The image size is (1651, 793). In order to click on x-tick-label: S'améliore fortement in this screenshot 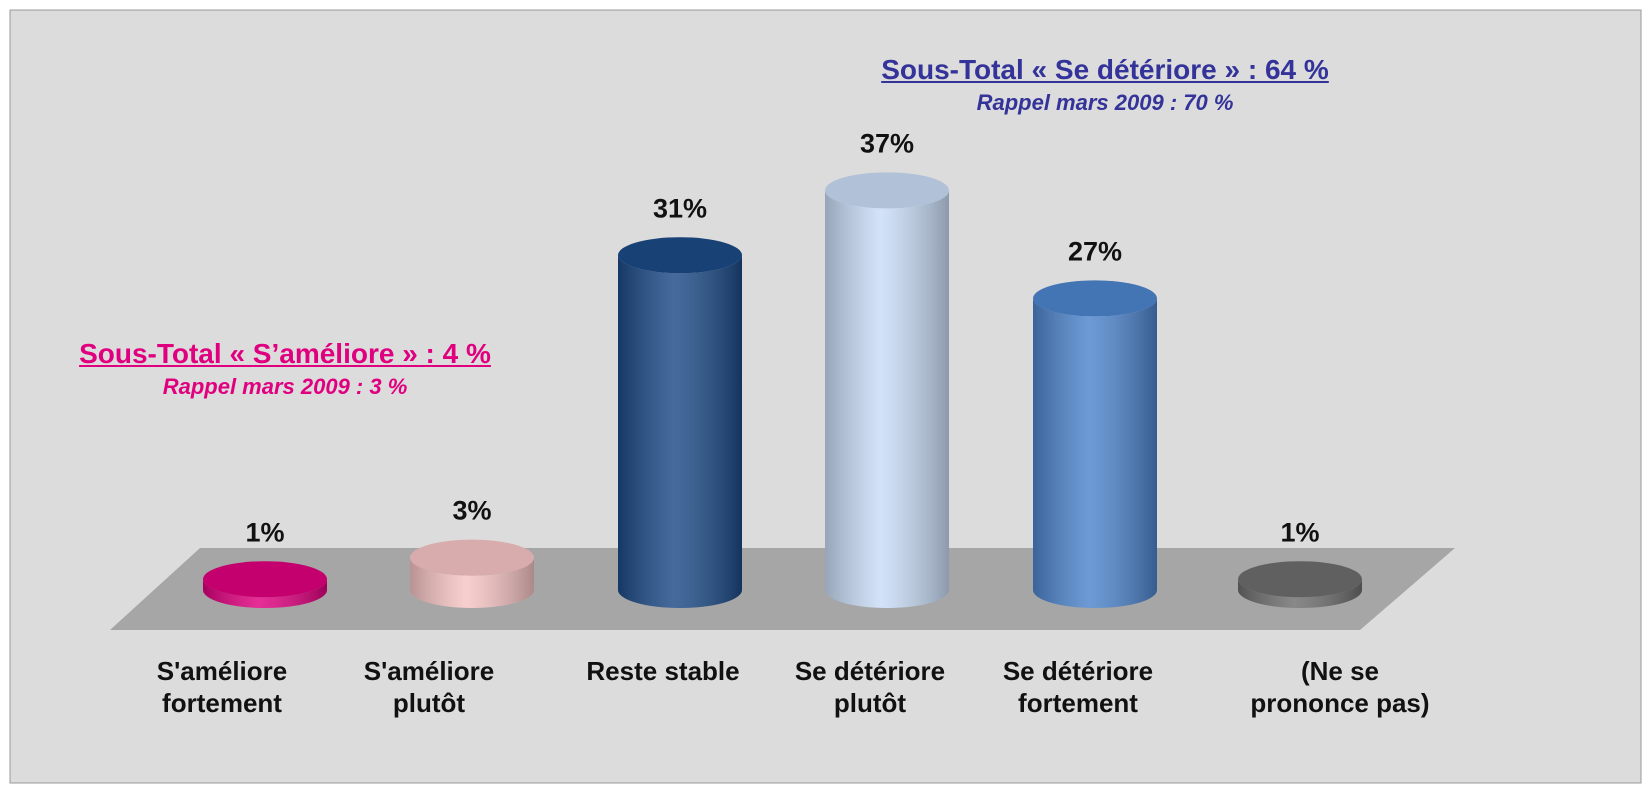, I will do `click(222, 687)`.